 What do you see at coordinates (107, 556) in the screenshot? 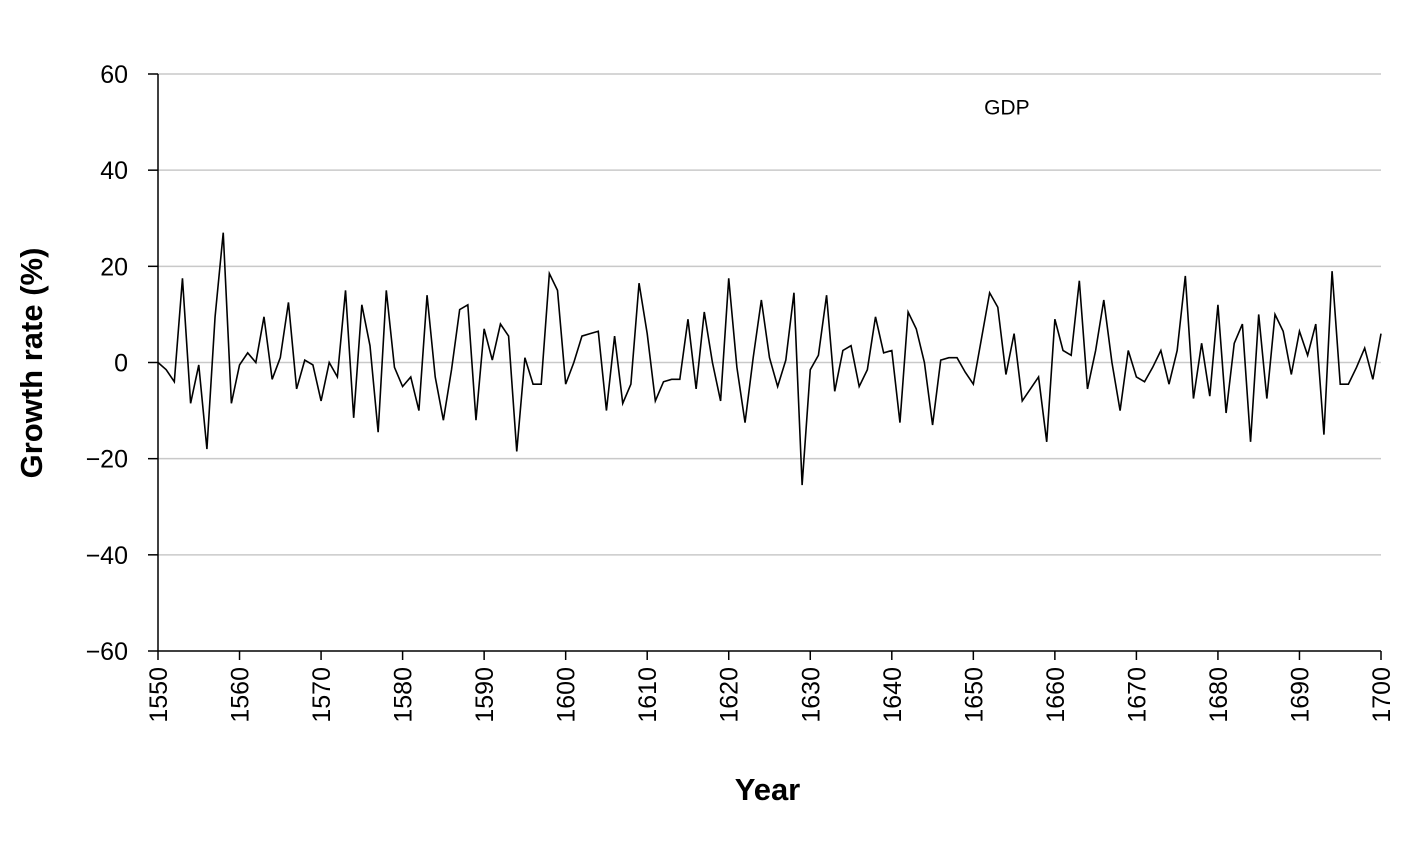
I see `y-tick-label: −40` at bounding box center [107, 556].